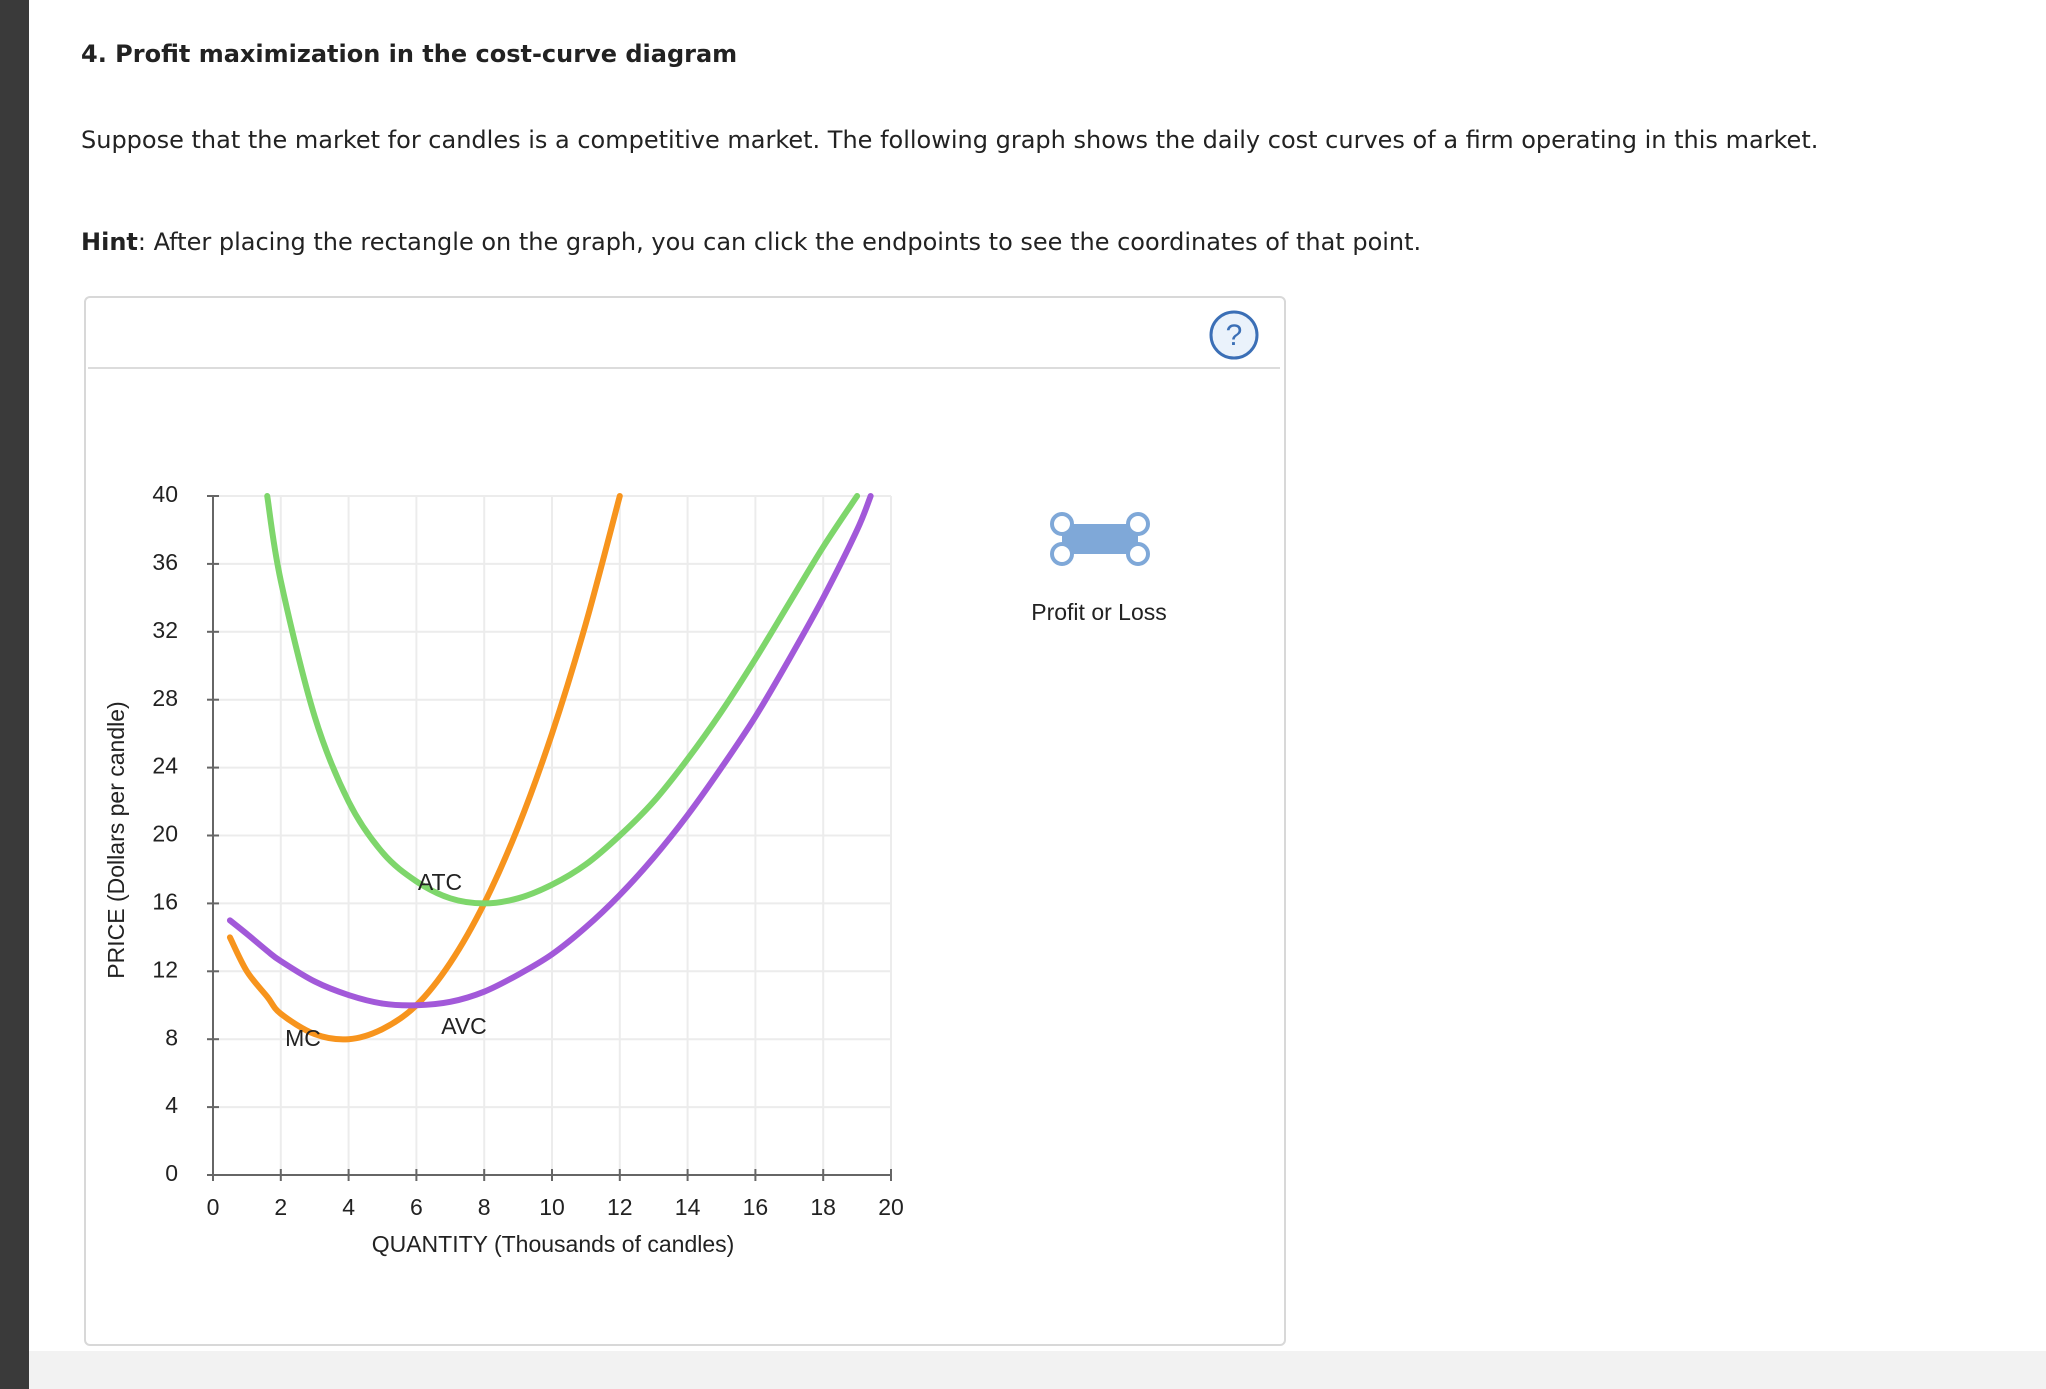 The width and height of the screenshot is (2046, 1389). I want to click on profit-tool, so click(1100, 539).